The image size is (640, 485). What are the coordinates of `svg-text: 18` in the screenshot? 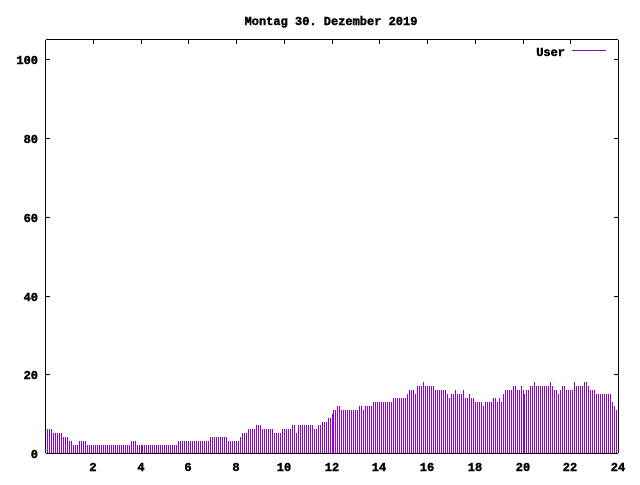 It's located at (475, 468).